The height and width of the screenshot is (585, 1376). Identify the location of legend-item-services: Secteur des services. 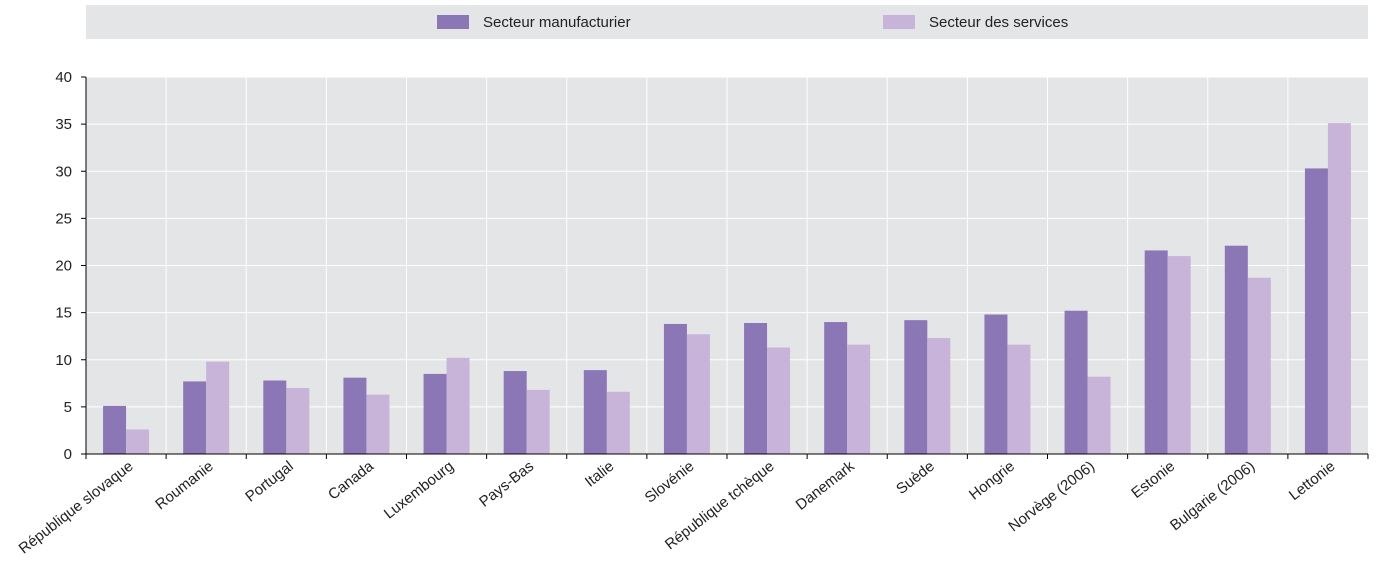
(975, 22).